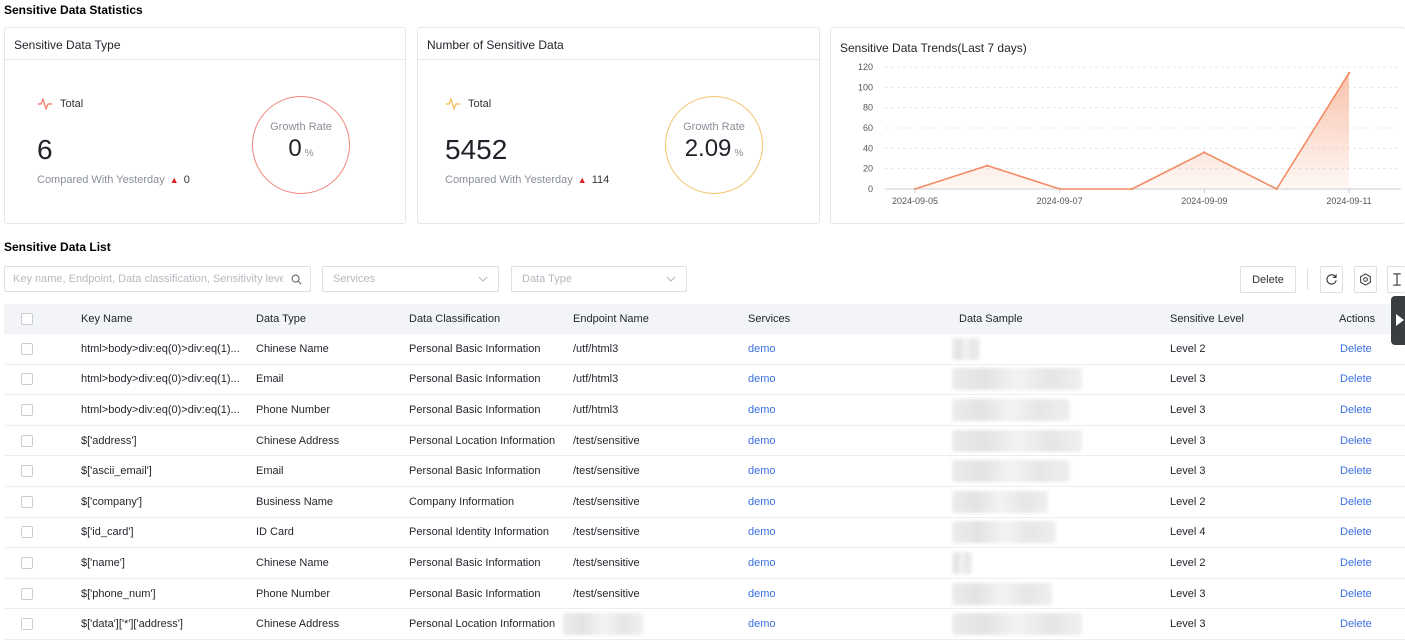  I want to click on growth-value: 2.09, so click(708, 148).